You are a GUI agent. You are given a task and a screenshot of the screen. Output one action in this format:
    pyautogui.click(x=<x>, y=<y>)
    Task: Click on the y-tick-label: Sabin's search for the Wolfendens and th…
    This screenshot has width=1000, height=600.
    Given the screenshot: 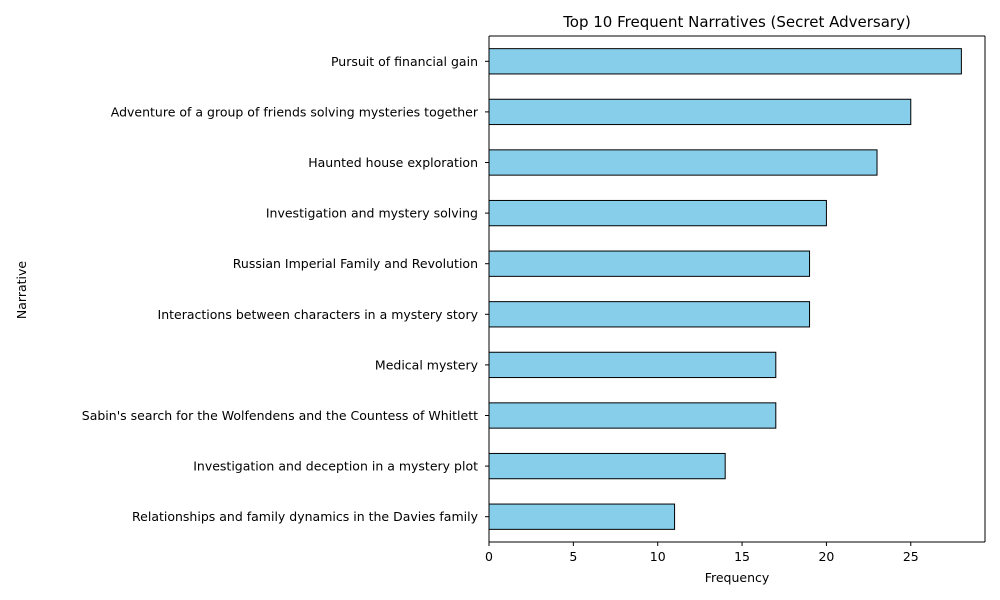 What is the action you would take?
    pyautogui.click(x=280, y=415)
    